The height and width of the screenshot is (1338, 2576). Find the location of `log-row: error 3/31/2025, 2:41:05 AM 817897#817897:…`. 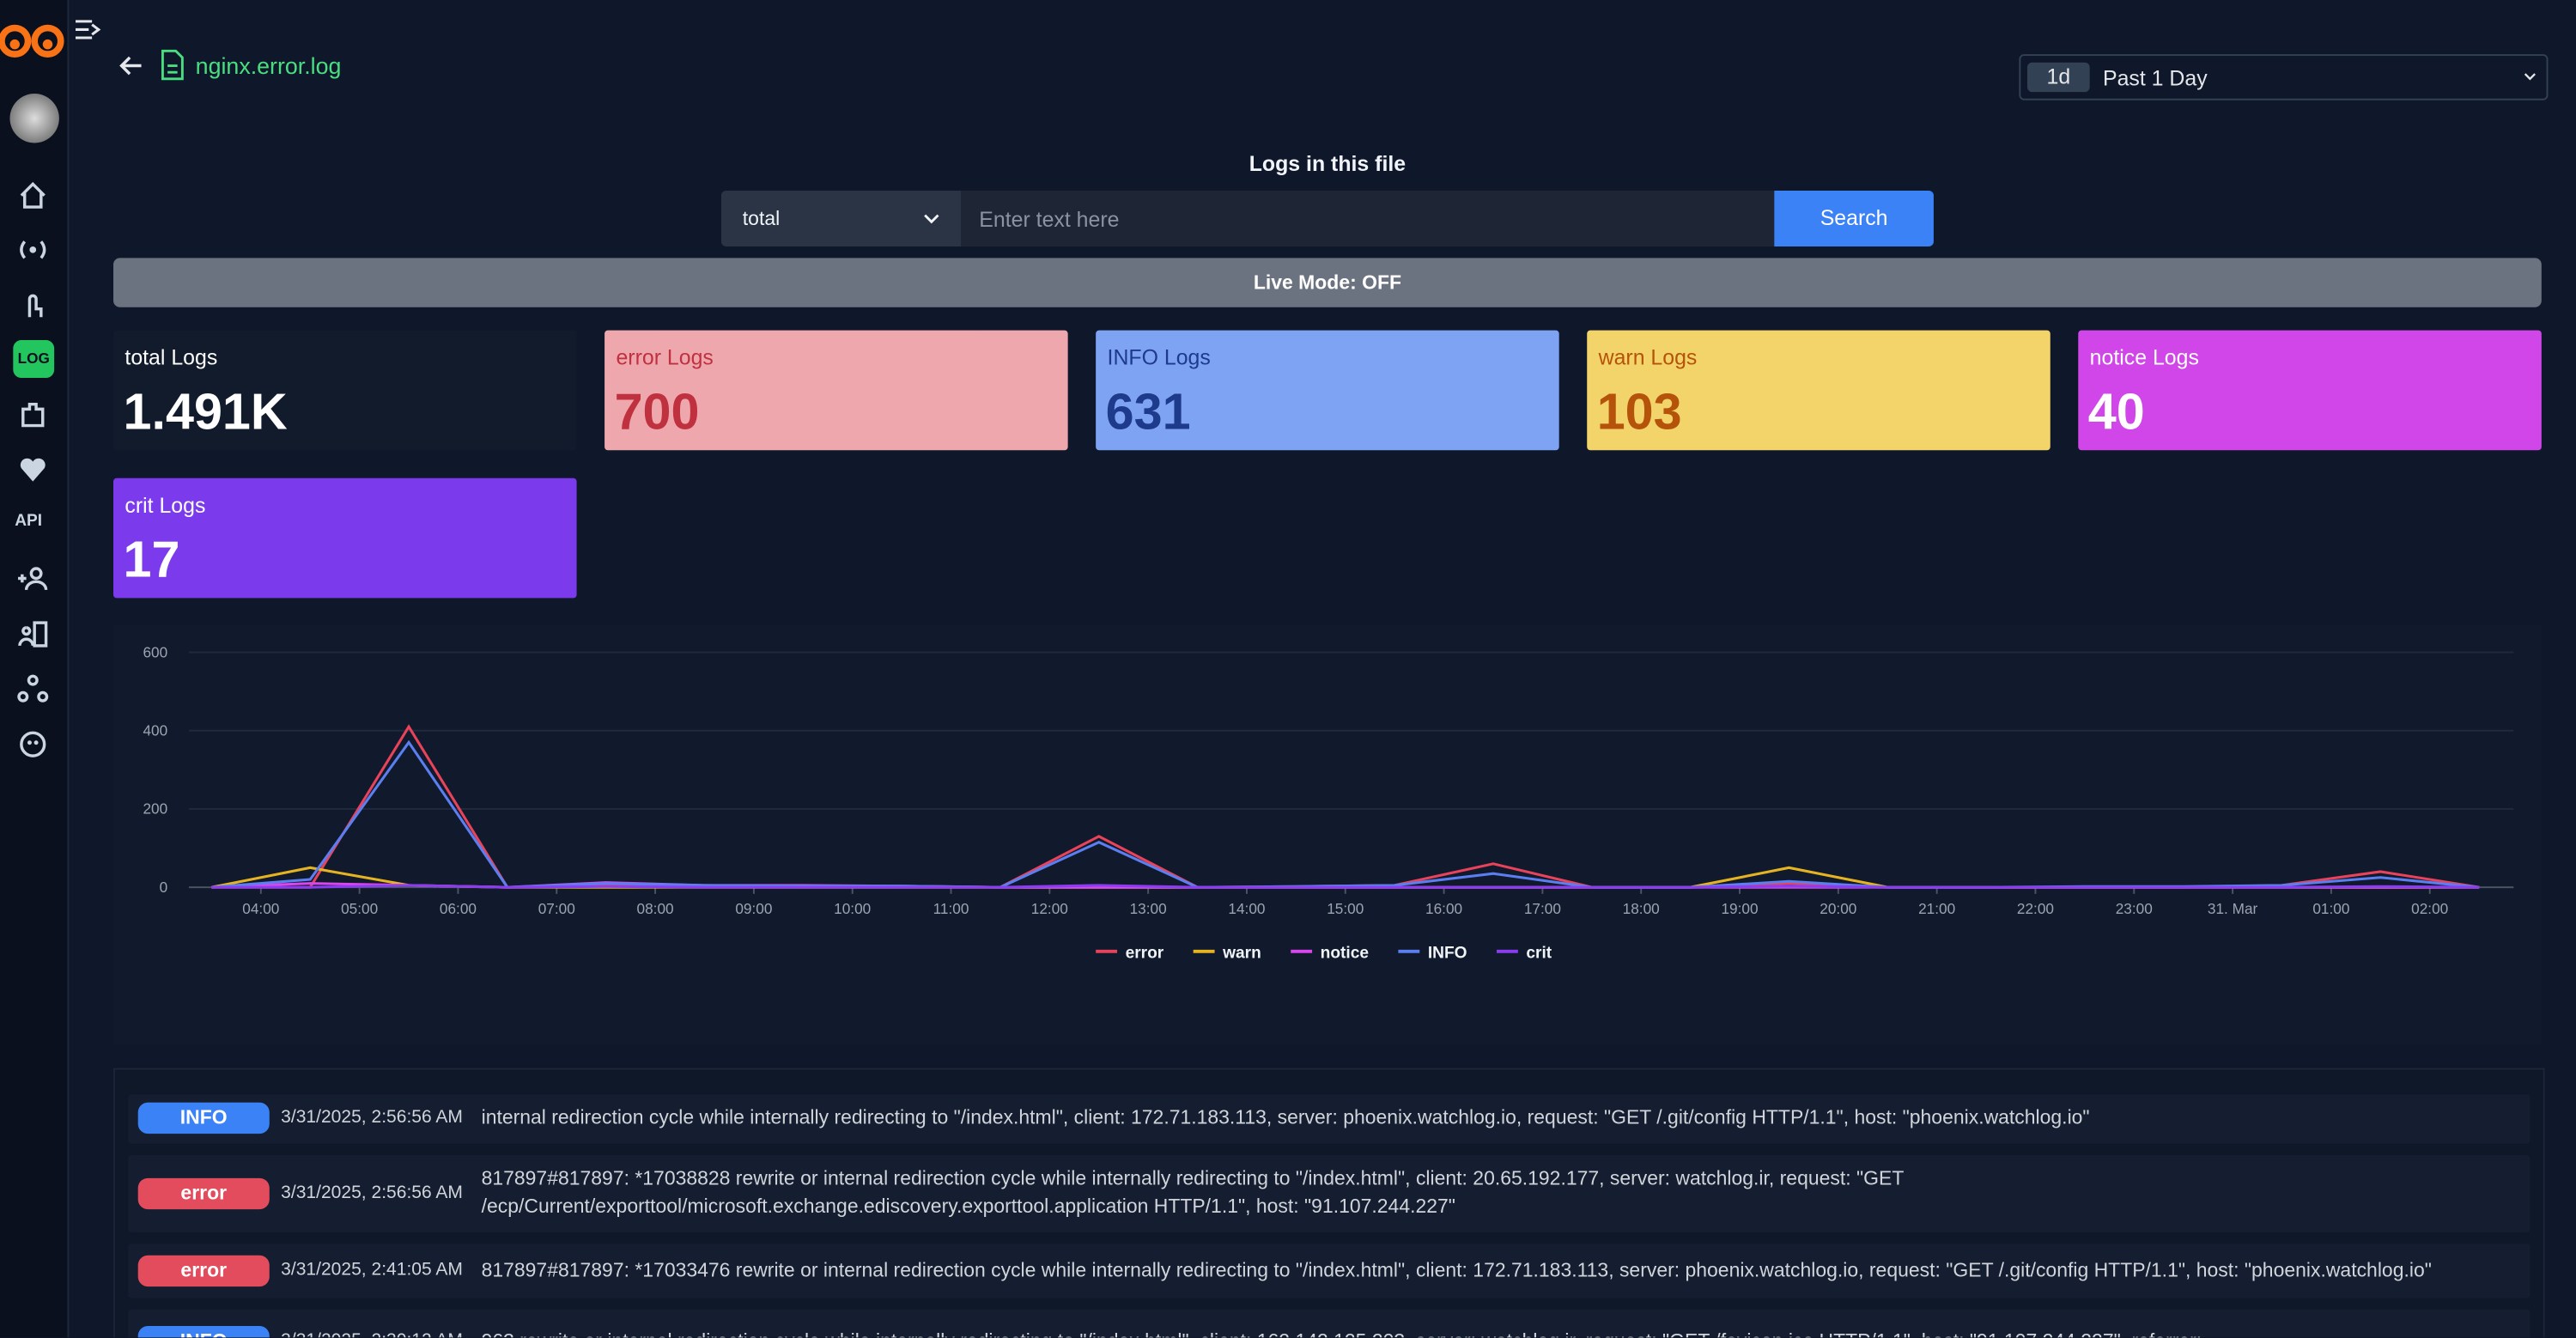

log-row: error 3/31/2025, 2:41:05 AM 817897#817897:… is located at coordinates (1329, 1271).